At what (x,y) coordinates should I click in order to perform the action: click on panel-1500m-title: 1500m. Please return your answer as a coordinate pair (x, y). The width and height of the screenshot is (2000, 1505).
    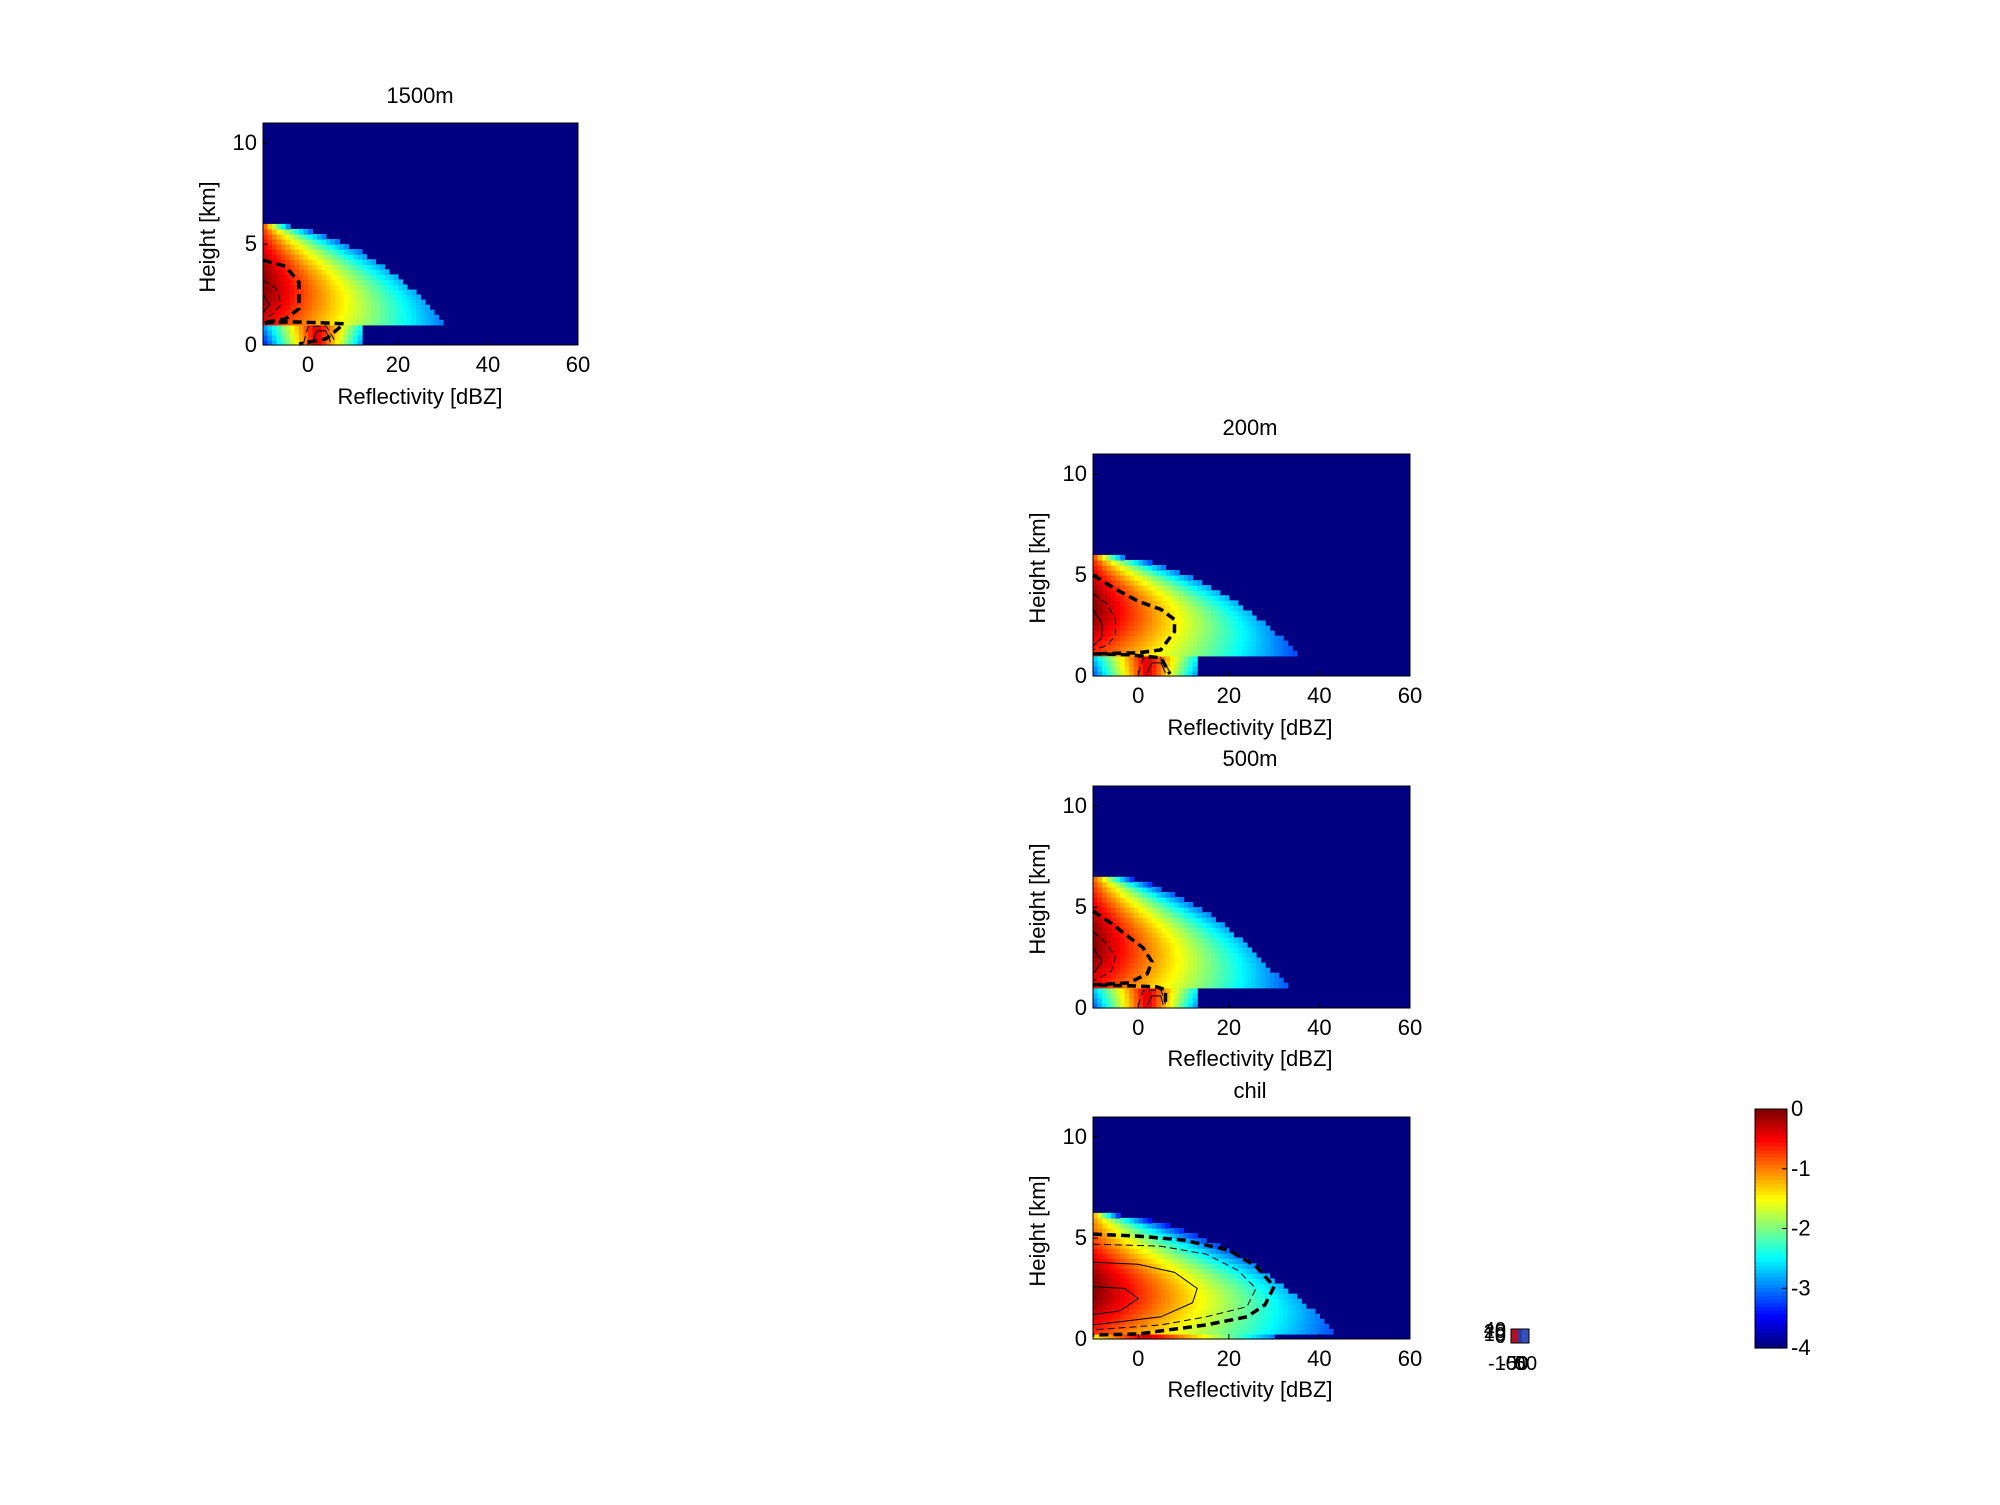
    Looking at the image, I should click on (419, 95).